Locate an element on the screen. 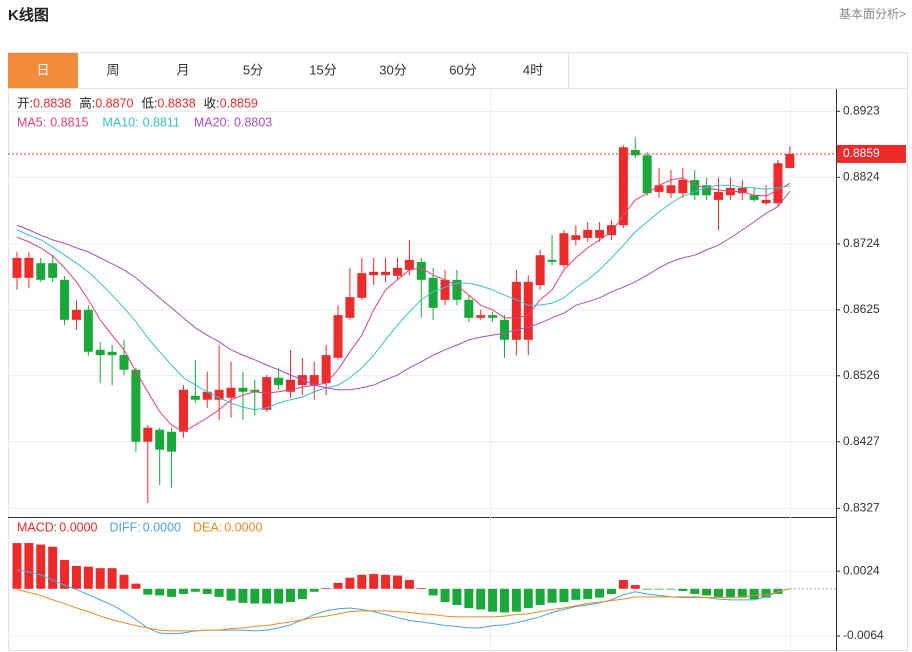 This screenshot has height=652, width=912. tab-label: 日 is located at coordinates (42, 69).